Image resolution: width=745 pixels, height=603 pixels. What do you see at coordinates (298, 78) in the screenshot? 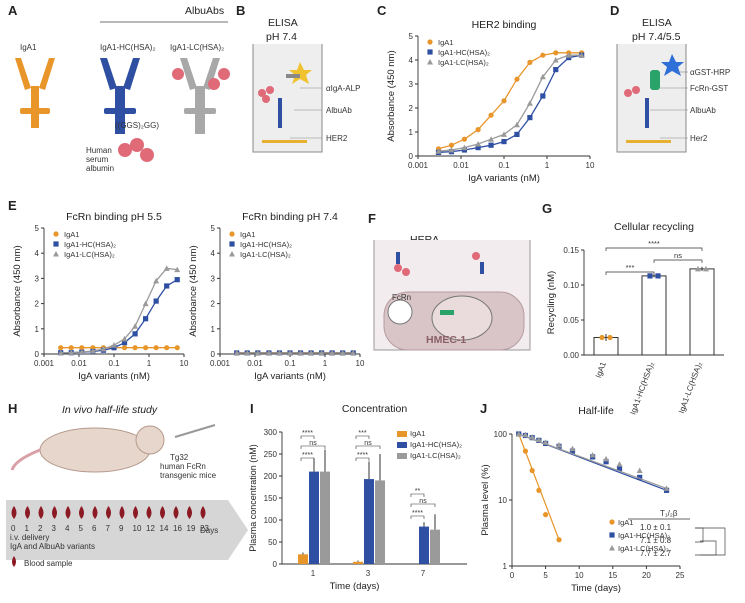
I see `panel-b: B ELISA pH 7.4 αIgA-ALP AlbuAb HER2` at bounding box center [298, 78].